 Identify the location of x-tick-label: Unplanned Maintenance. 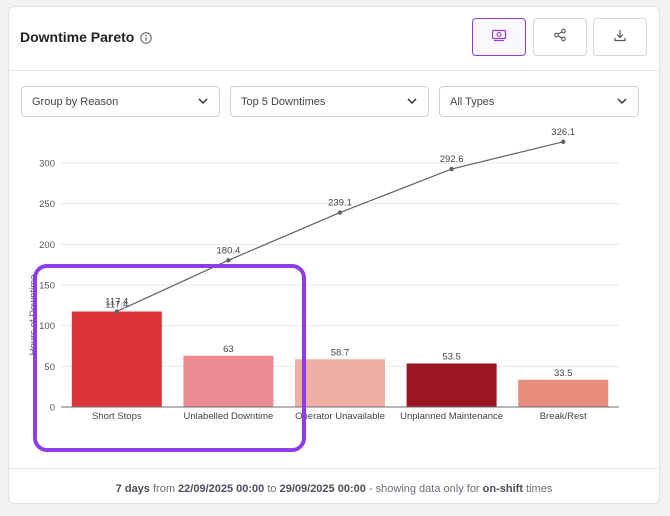
(451, 416).